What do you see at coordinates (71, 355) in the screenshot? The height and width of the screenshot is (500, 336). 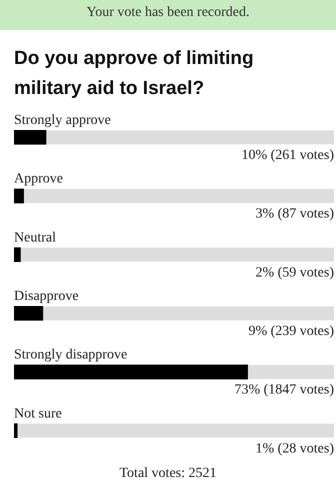 I see `y-tick-label: Strongly disapprove` at bounding box center [71, 355].